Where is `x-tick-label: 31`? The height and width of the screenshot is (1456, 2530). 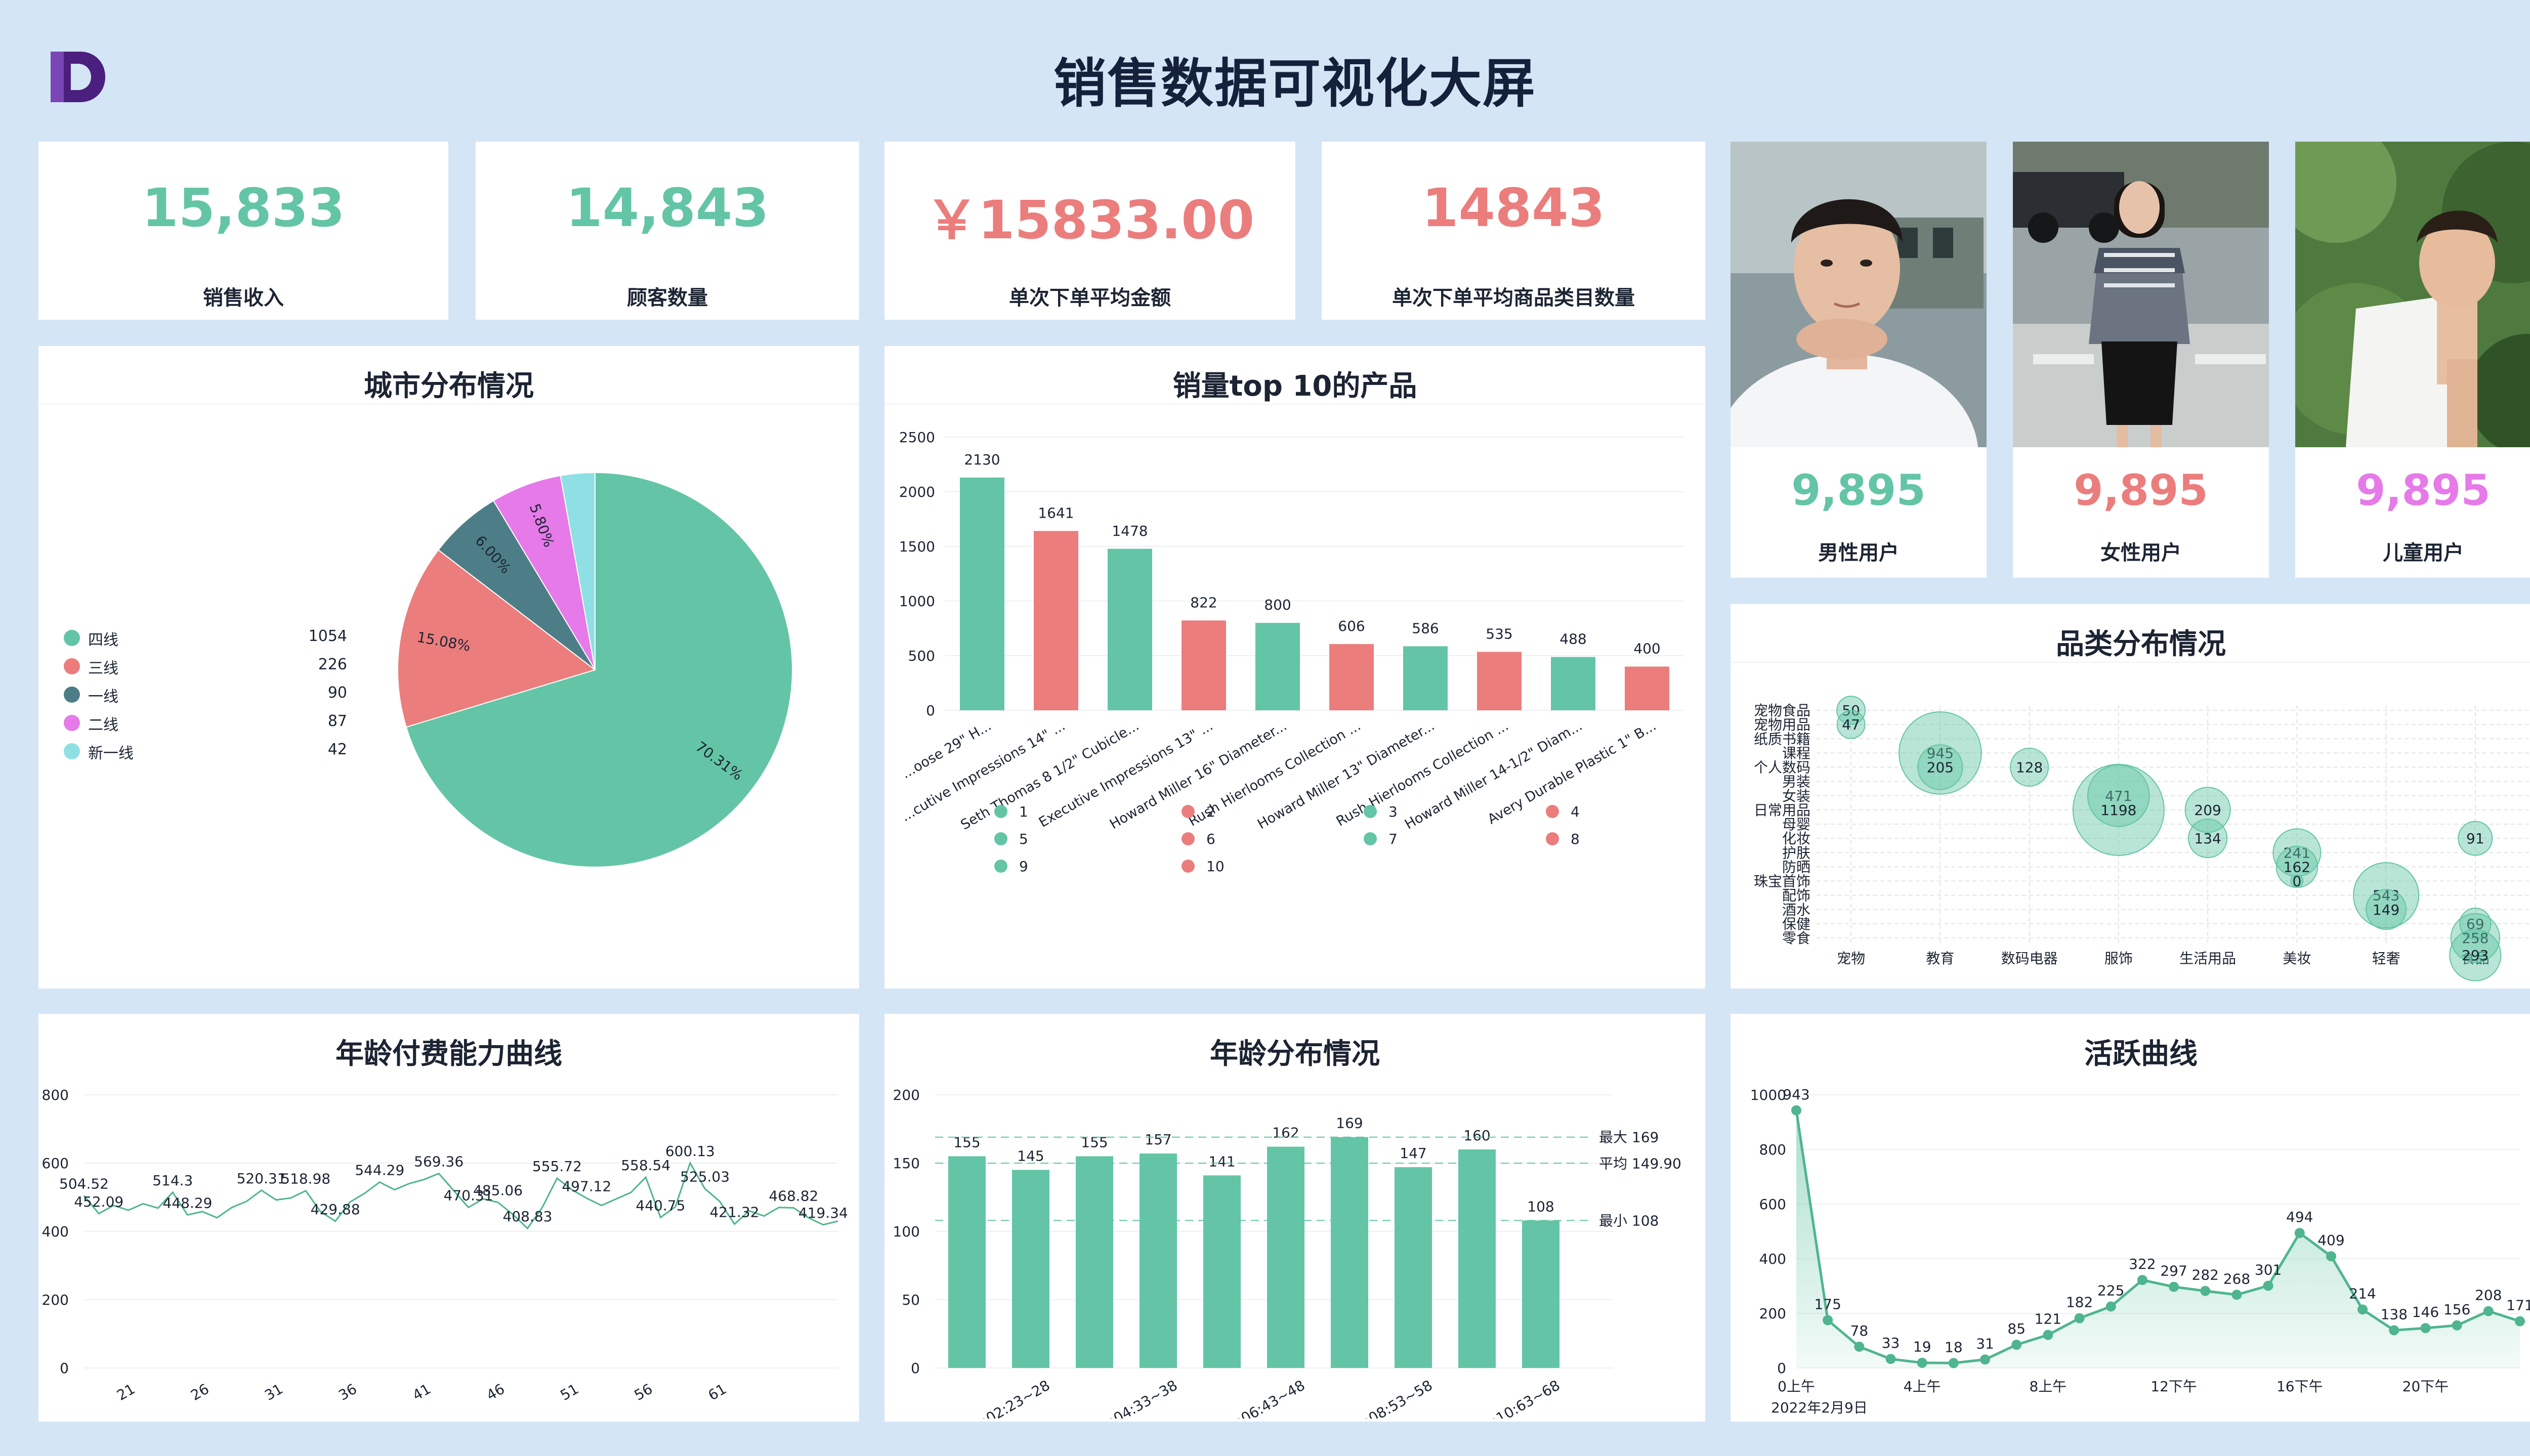
x-tick-label: 31 is located at coordinates (273, 1393).